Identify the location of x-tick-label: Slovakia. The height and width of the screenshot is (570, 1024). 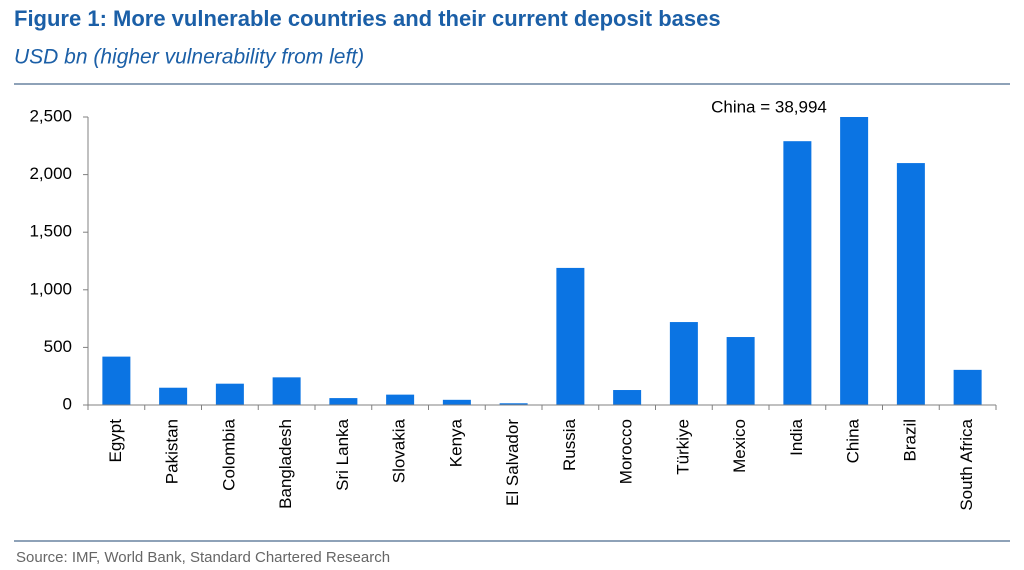
(399, 450).